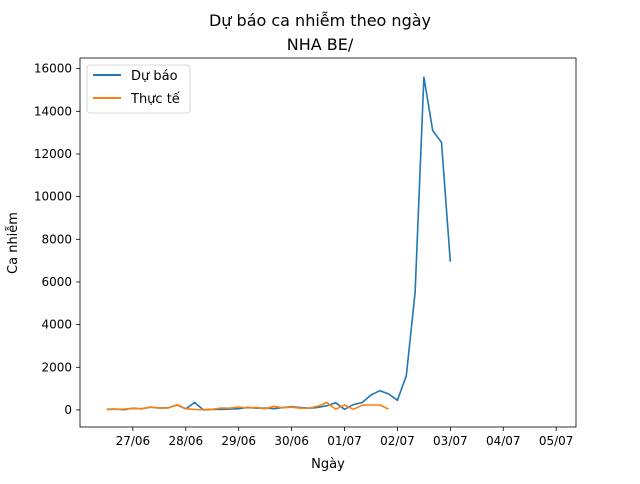 The width and height of the screenshot is (640, 484). What do you see at coordinates (13, 243) in the screenshot?
I see `y-axis-label: Ca nhiễm` at bounding box center [13, 243].